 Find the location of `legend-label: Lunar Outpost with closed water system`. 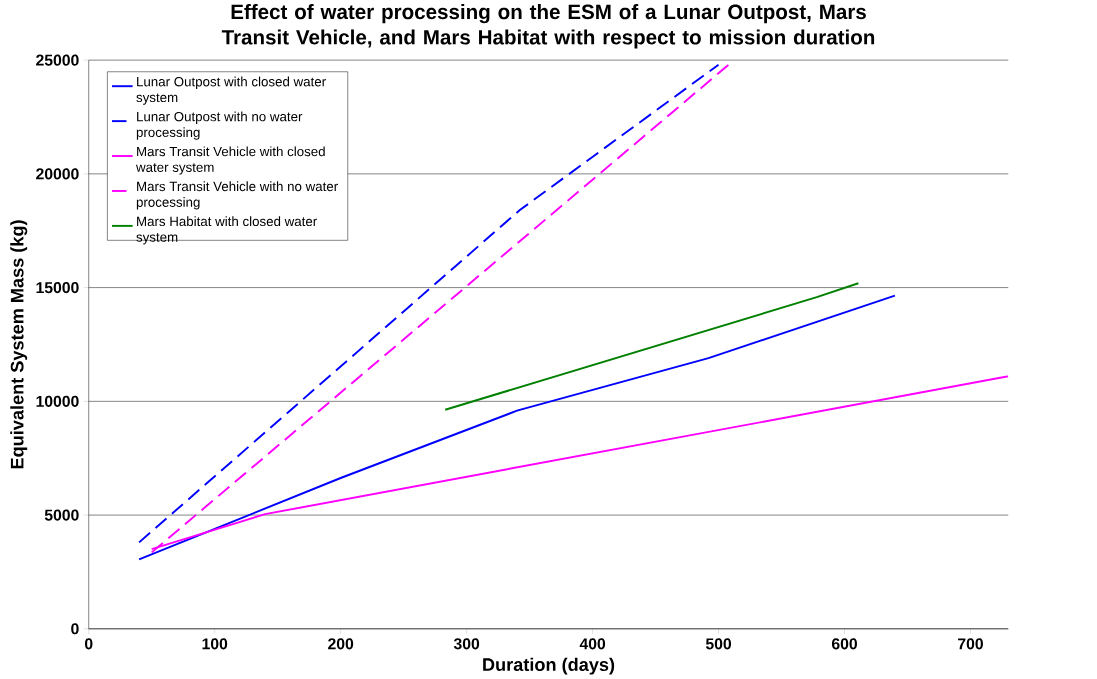

legend-label: Lunar Outpost with closed water system is located at coordinates (231, 90).